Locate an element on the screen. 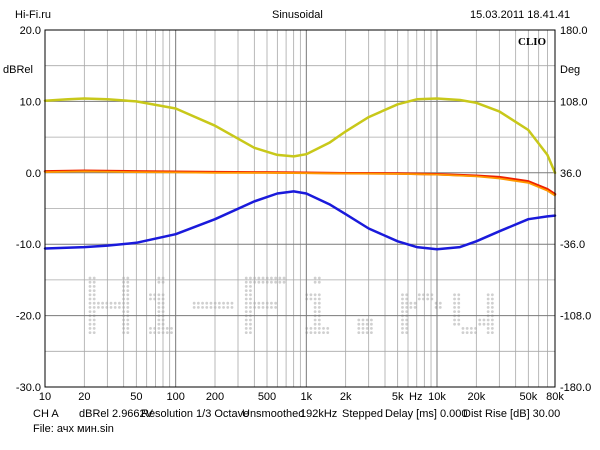 This screenshot has width=600, height=450. y-tick-label: 0.0 is located at coordinates (33, 174).